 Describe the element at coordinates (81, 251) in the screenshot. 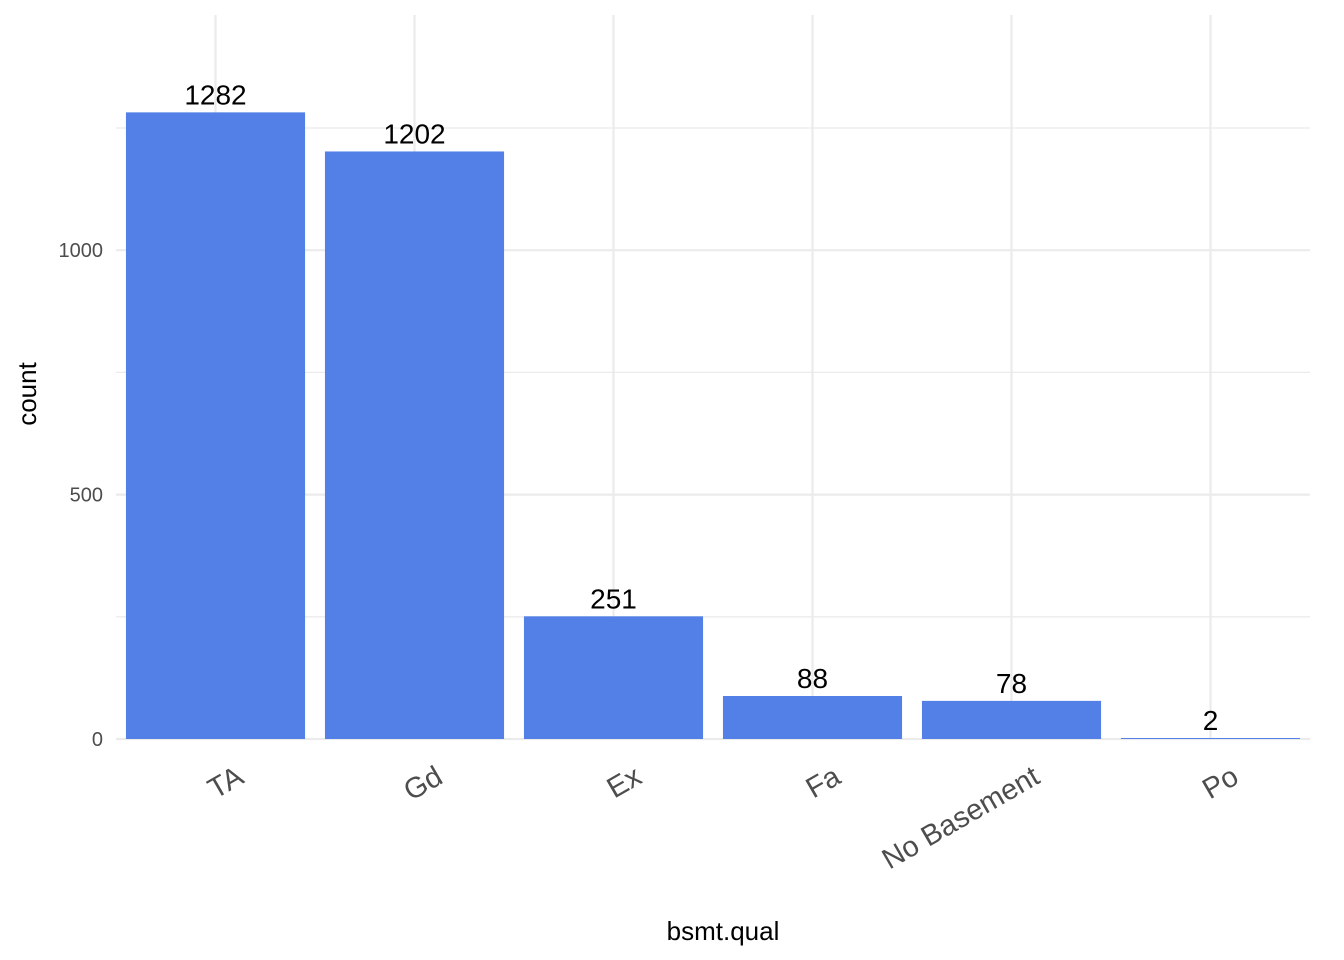

I see `y-tick-label: 1000` at that location.